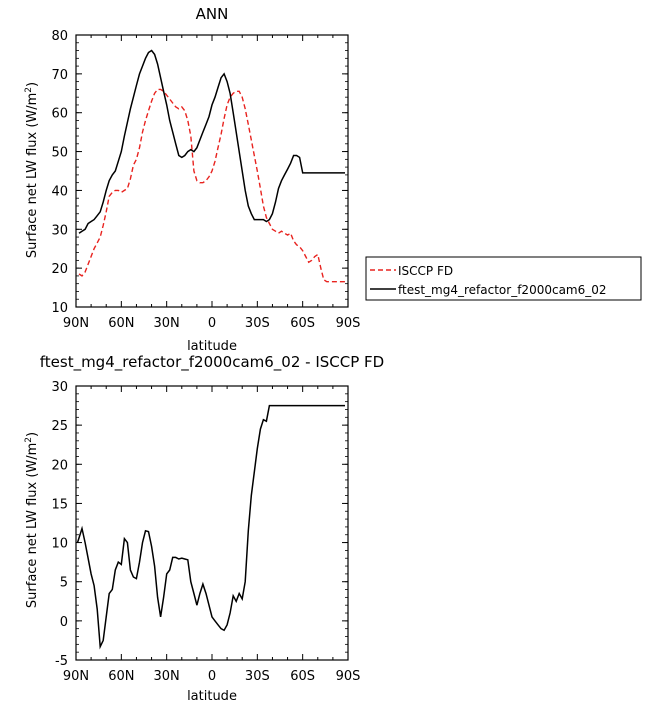 The height and width of the screenshot is (707, 649). Describe the element at coordinates (59, 191) in the screenshot. I see `top-y-tick-label: 40` at that location.